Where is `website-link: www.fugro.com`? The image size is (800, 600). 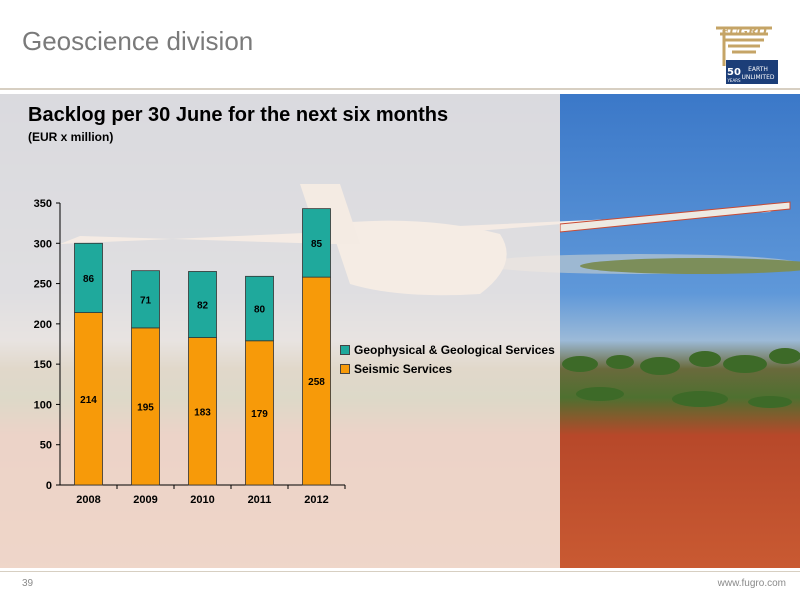 website-link: www.fugro.com is located at coordinates (751, 583).